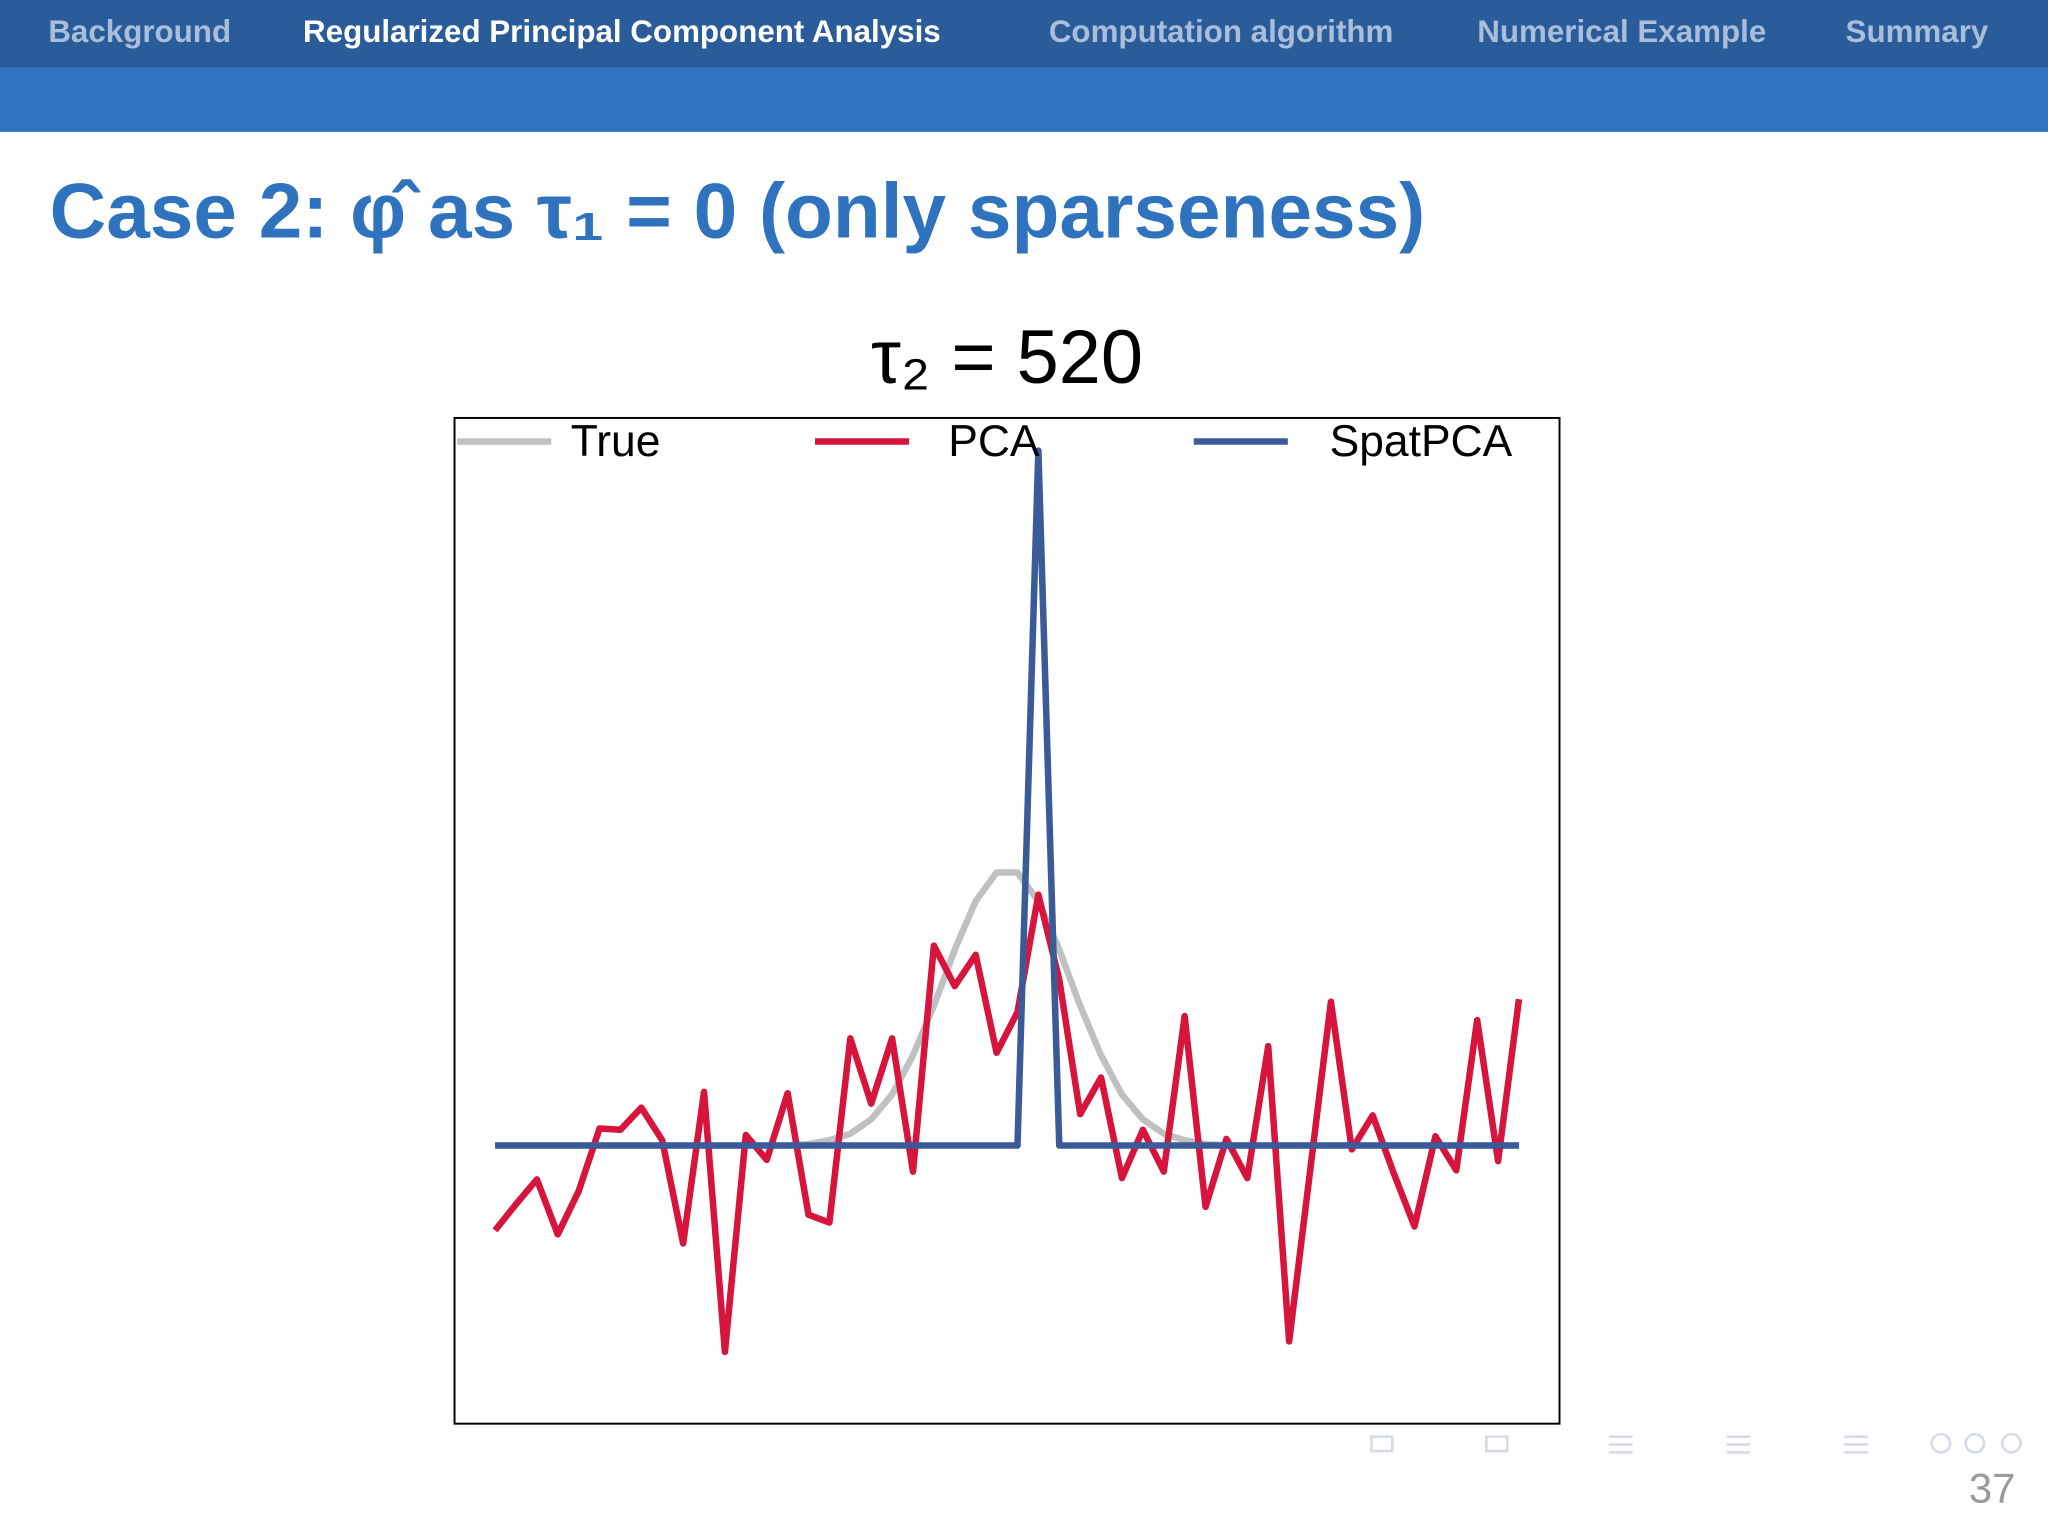 This screenshot has height=1536, width=2048. What do you see at coordinates (616, 441) in the screenshot?
I see `legend-label: True` at bounding box center [616, 441].